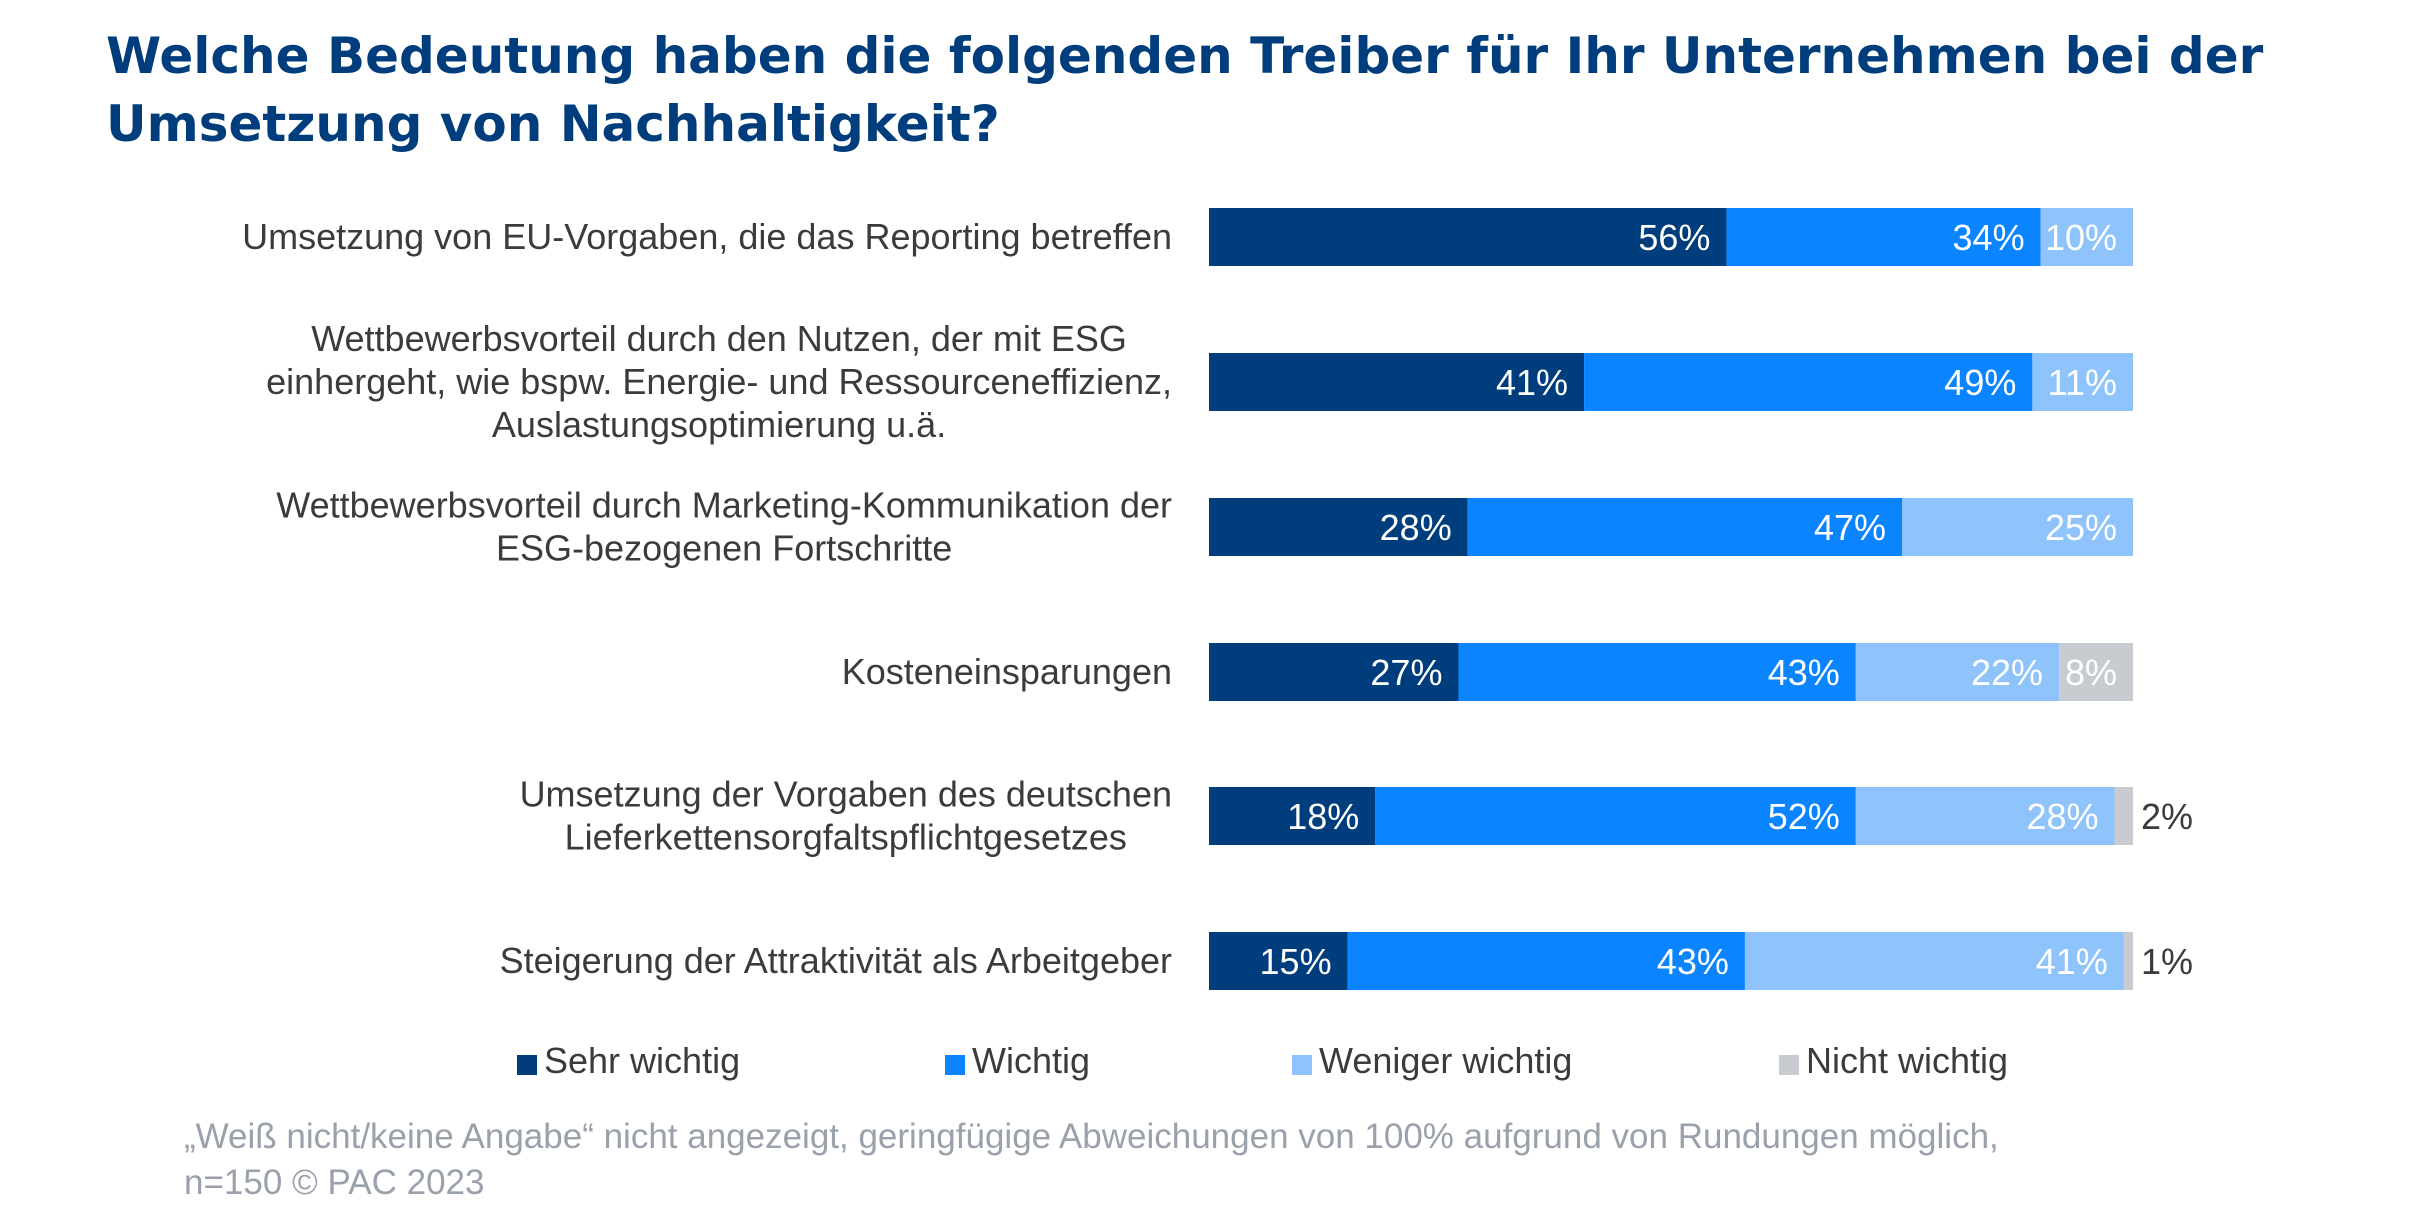 The height and width of the screenshot is (1206, 2425). Describe the element at coordinates (2091, 672) in the screenshot. I see `data-label: 8%` at that location.